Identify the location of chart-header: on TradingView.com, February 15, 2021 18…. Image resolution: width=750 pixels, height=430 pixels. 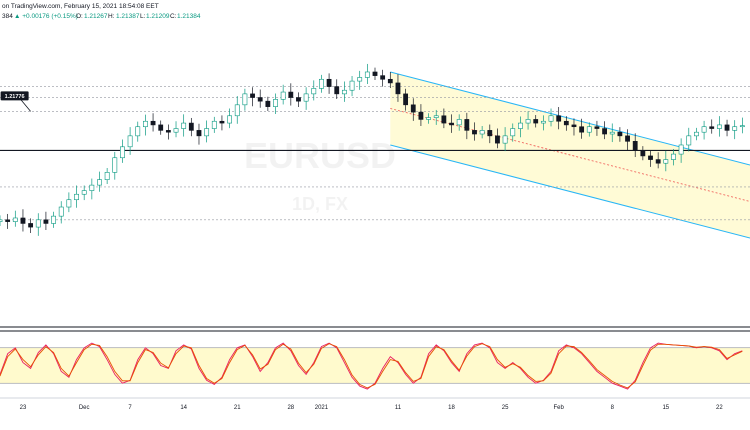
(101, 11).